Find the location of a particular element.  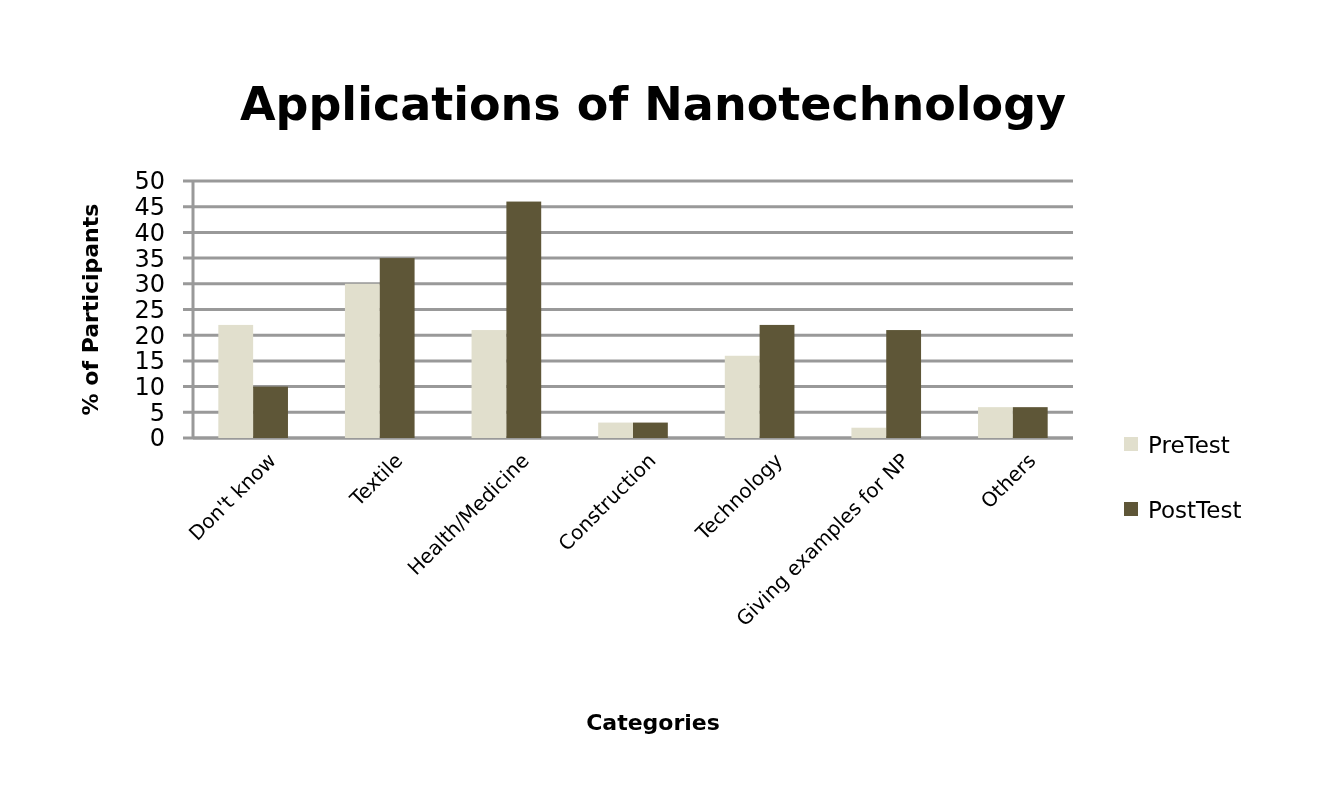

legend-label: PreTest is located at coordinates (1189, 445).